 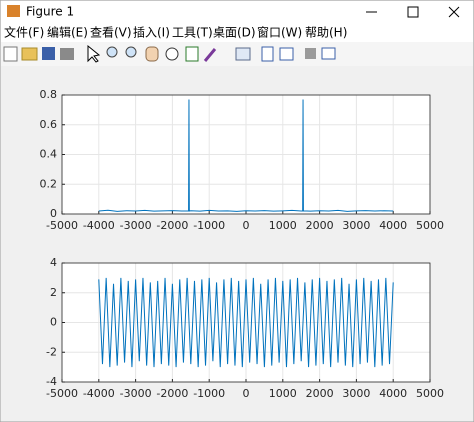 I want to click on menu-items: 文件(F) 编辑(E) 查看(V) 插入(I) 工具(T) 桌面(D) 窗口(W) 帮助(H), so click(x=175, y=32).